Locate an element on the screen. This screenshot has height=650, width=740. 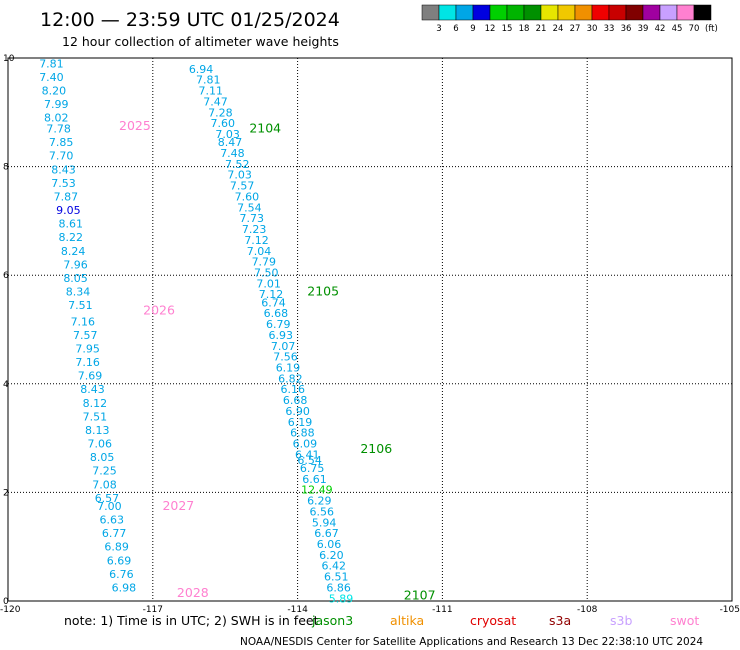
wave-height-value: 7.60 is located at coordinates (223, 123).